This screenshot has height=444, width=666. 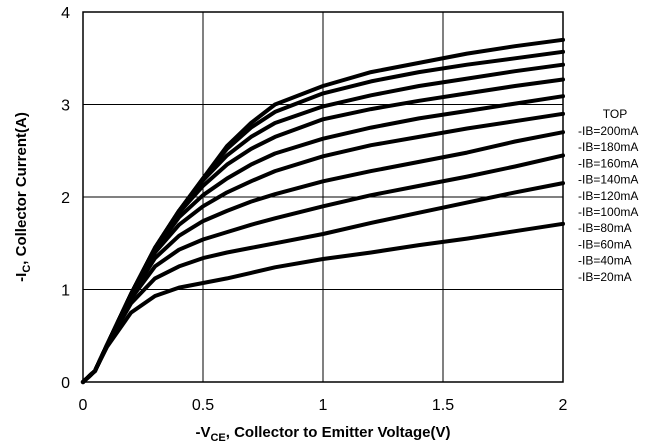 What do you see at coordinates (605, 228) in the screenshot?
I see `legend-entry: -IB=80mA` at bounding box center [605, 228].